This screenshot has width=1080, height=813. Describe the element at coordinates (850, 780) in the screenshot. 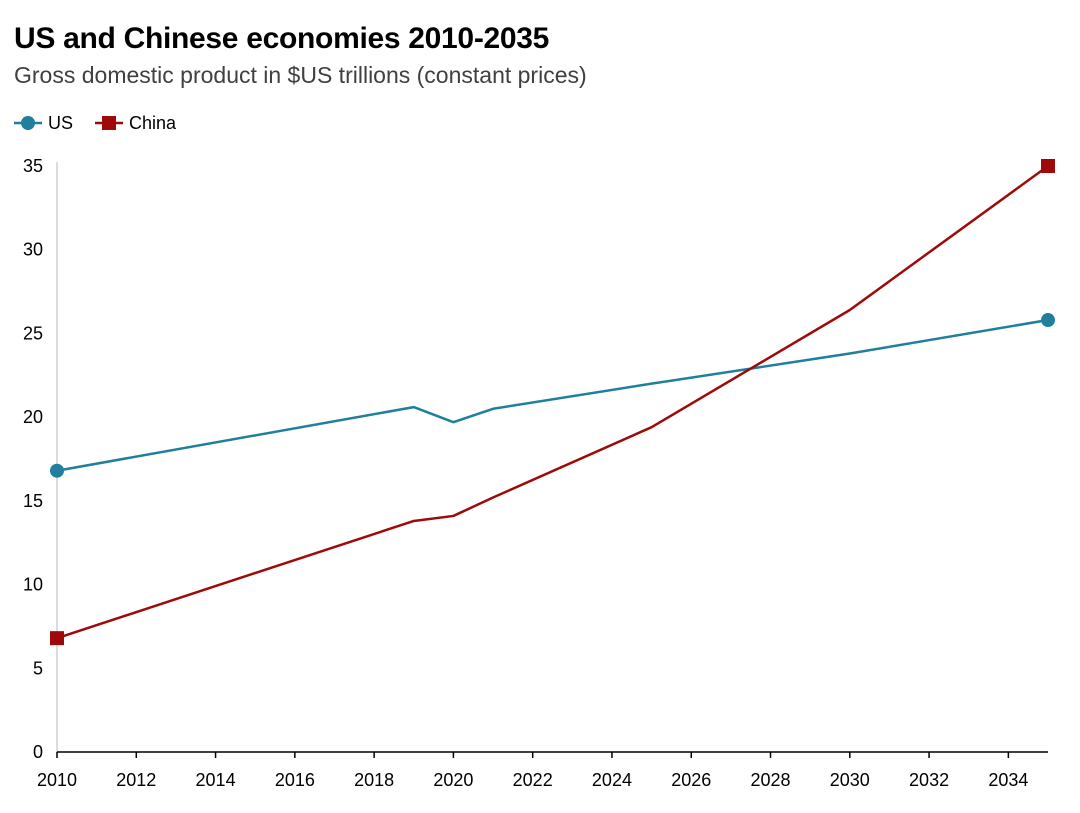

I see `x-tick-label: 2030` at that location.